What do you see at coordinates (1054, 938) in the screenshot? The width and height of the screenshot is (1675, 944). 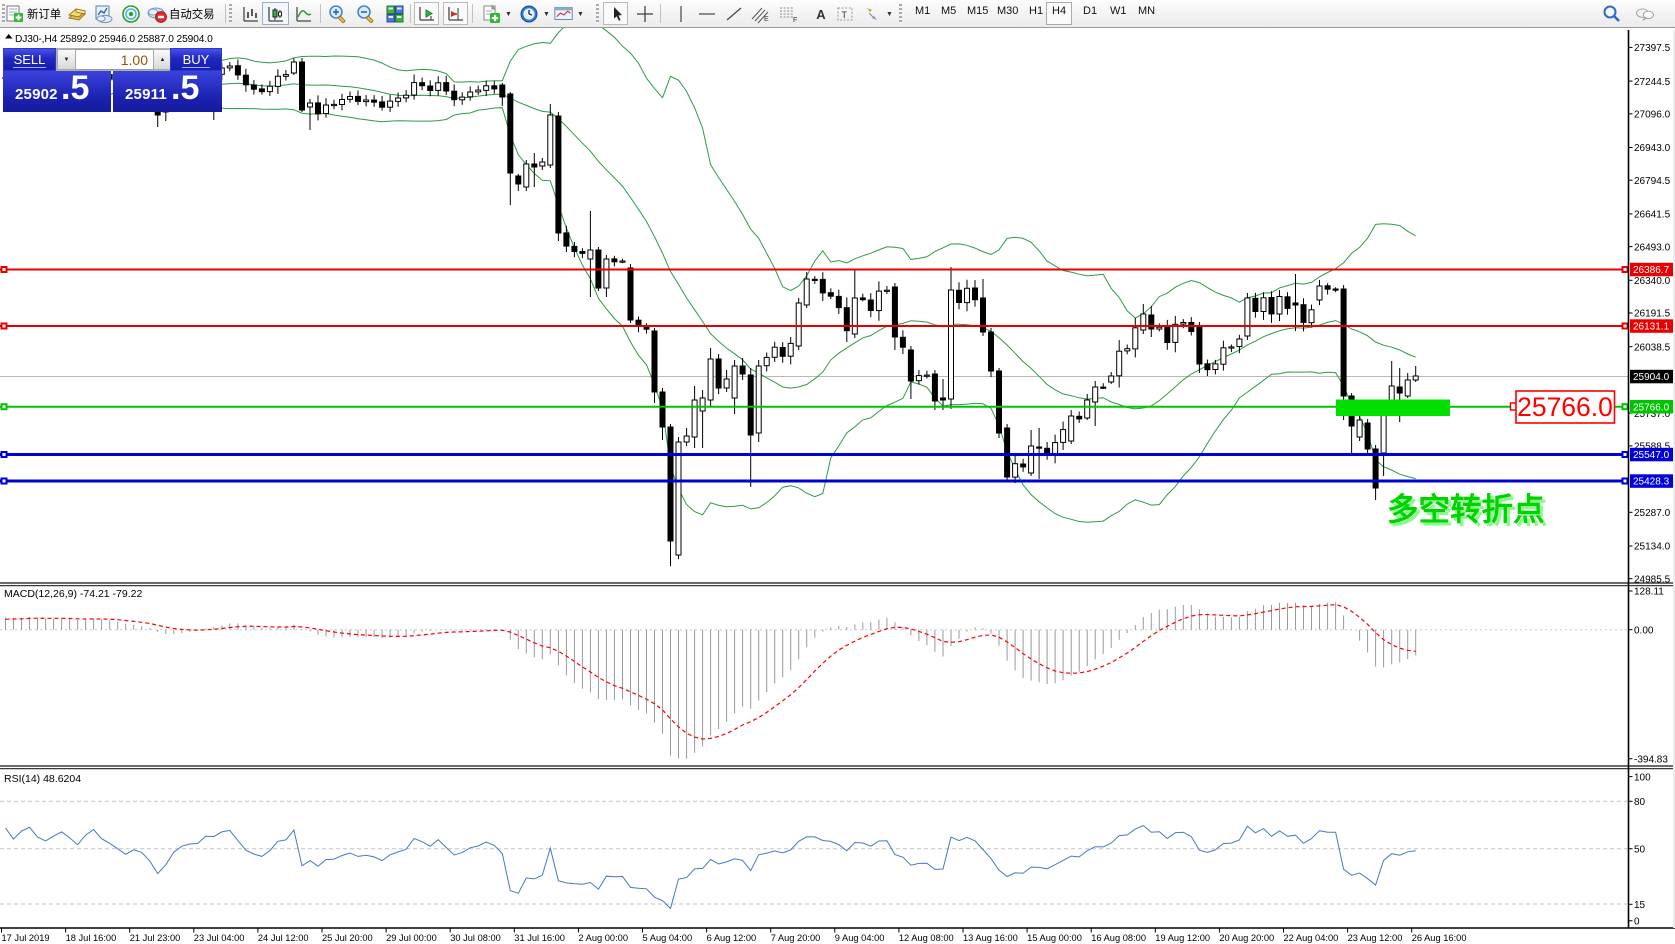 I see `svg-text: 15 Aug 00:00` at bounding box center [1054, 938].